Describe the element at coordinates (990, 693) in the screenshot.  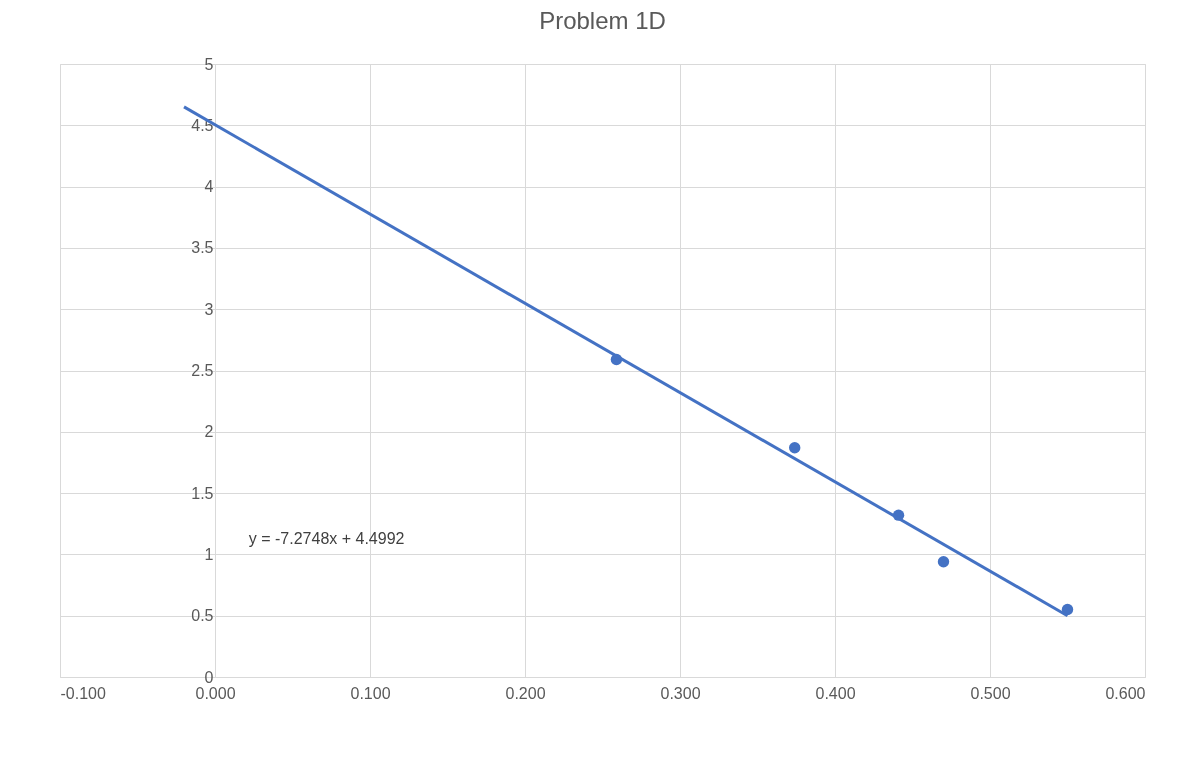
I see `x-tick-label: 0.500` at that location.